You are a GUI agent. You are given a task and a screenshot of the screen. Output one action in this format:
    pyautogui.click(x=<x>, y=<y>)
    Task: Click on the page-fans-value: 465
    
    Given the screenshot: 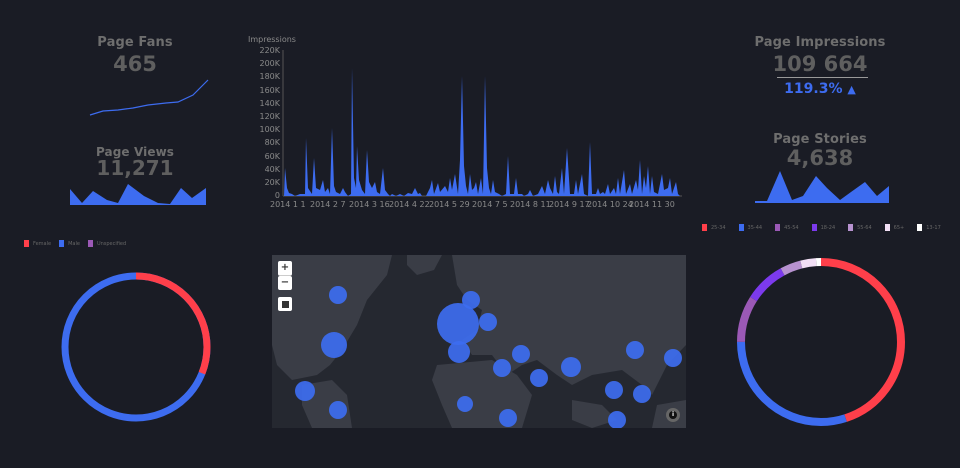 What is the action you would take?
    pyautogui.click(x=135, y=64)
    